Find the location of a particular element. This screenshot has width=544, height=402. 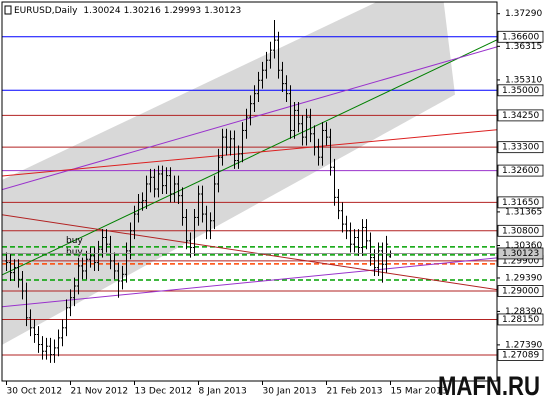

level-label: 1.27089 is located at coordinates (520, 355).